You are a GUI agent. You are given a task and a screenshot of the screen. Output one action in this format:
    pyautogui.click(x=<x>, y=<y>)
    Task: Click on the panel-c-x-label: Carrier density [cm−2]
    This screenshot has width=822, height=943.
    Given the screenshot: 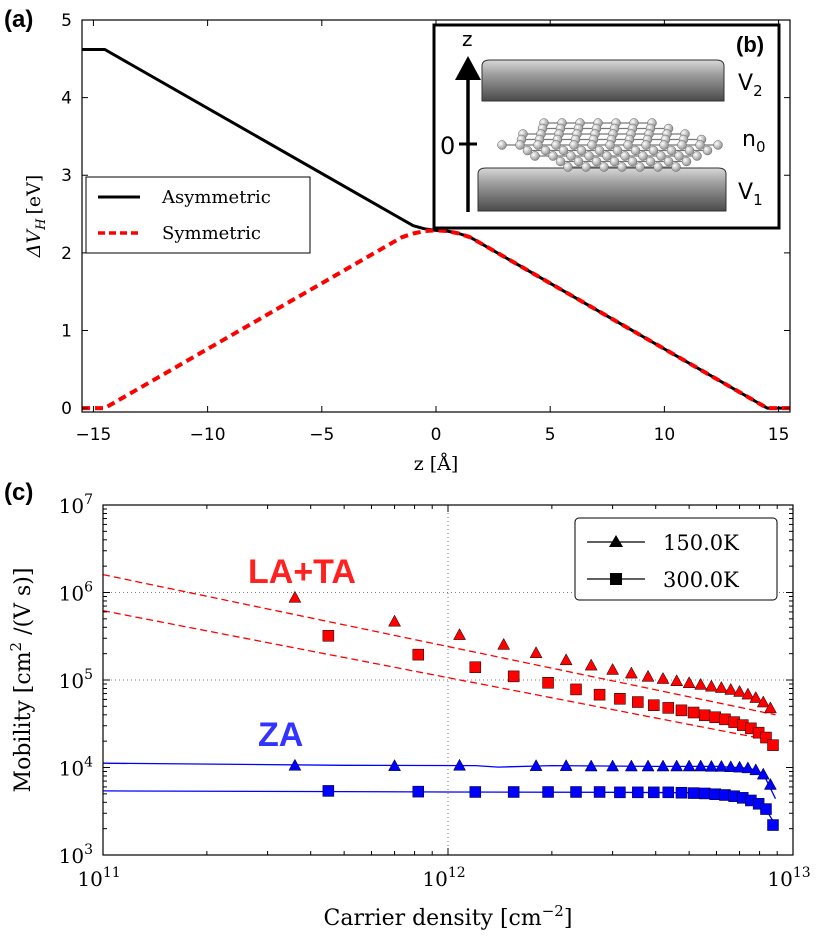 What is the action you would take?
    pyautogui.click(x=448, y=916)
    